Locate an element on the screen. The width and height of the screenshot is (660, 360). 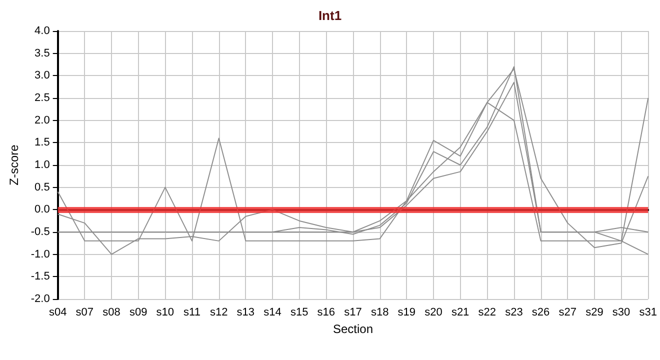
x-tick-label: s13 is located at coordinates (245, 312).